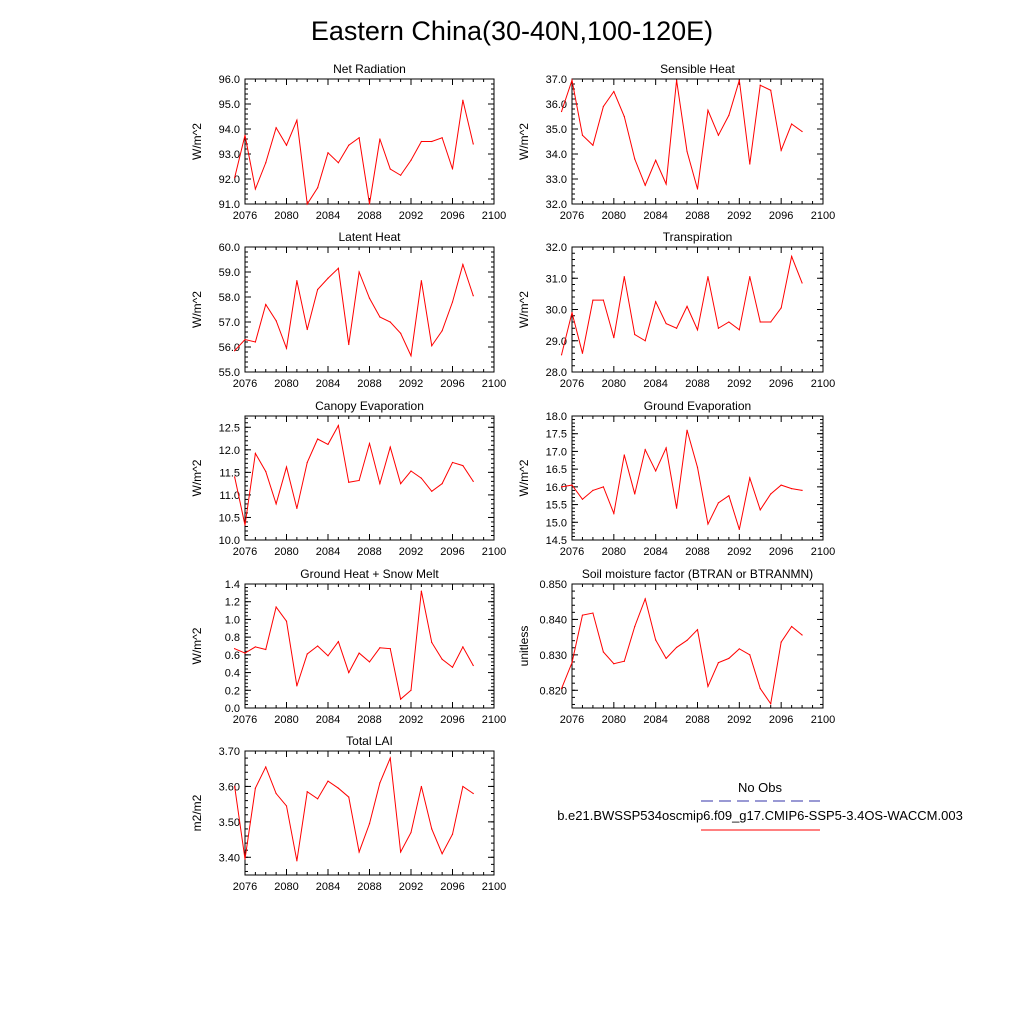  What do you see at coordinates (229, 373) in the screenshot?
I see `y-tick-label: 55.0` at bounding box center [229, 373].